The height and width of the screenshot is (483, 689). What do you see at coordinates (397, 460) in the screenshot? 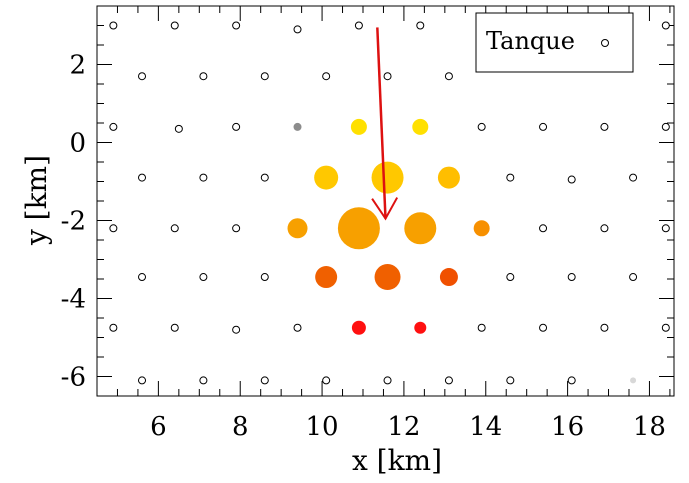
I see `x-axis-title: x [km]` at bounding box center [397, 460].